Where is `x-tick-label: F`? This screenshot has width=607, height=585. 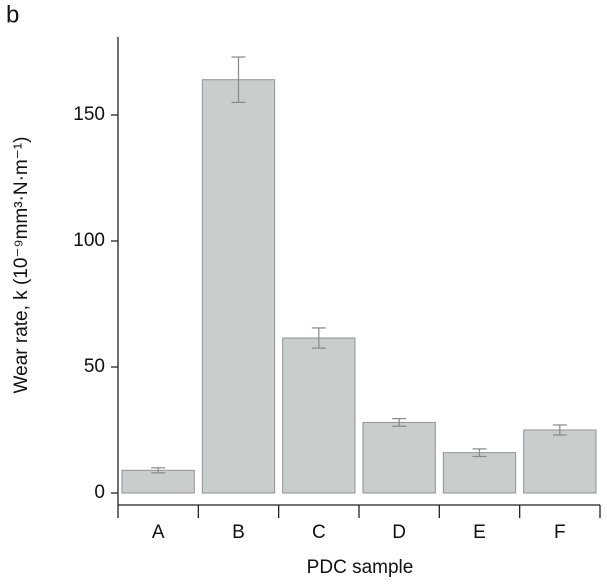 x-tick-label: F is located at coordinates (560, 532).